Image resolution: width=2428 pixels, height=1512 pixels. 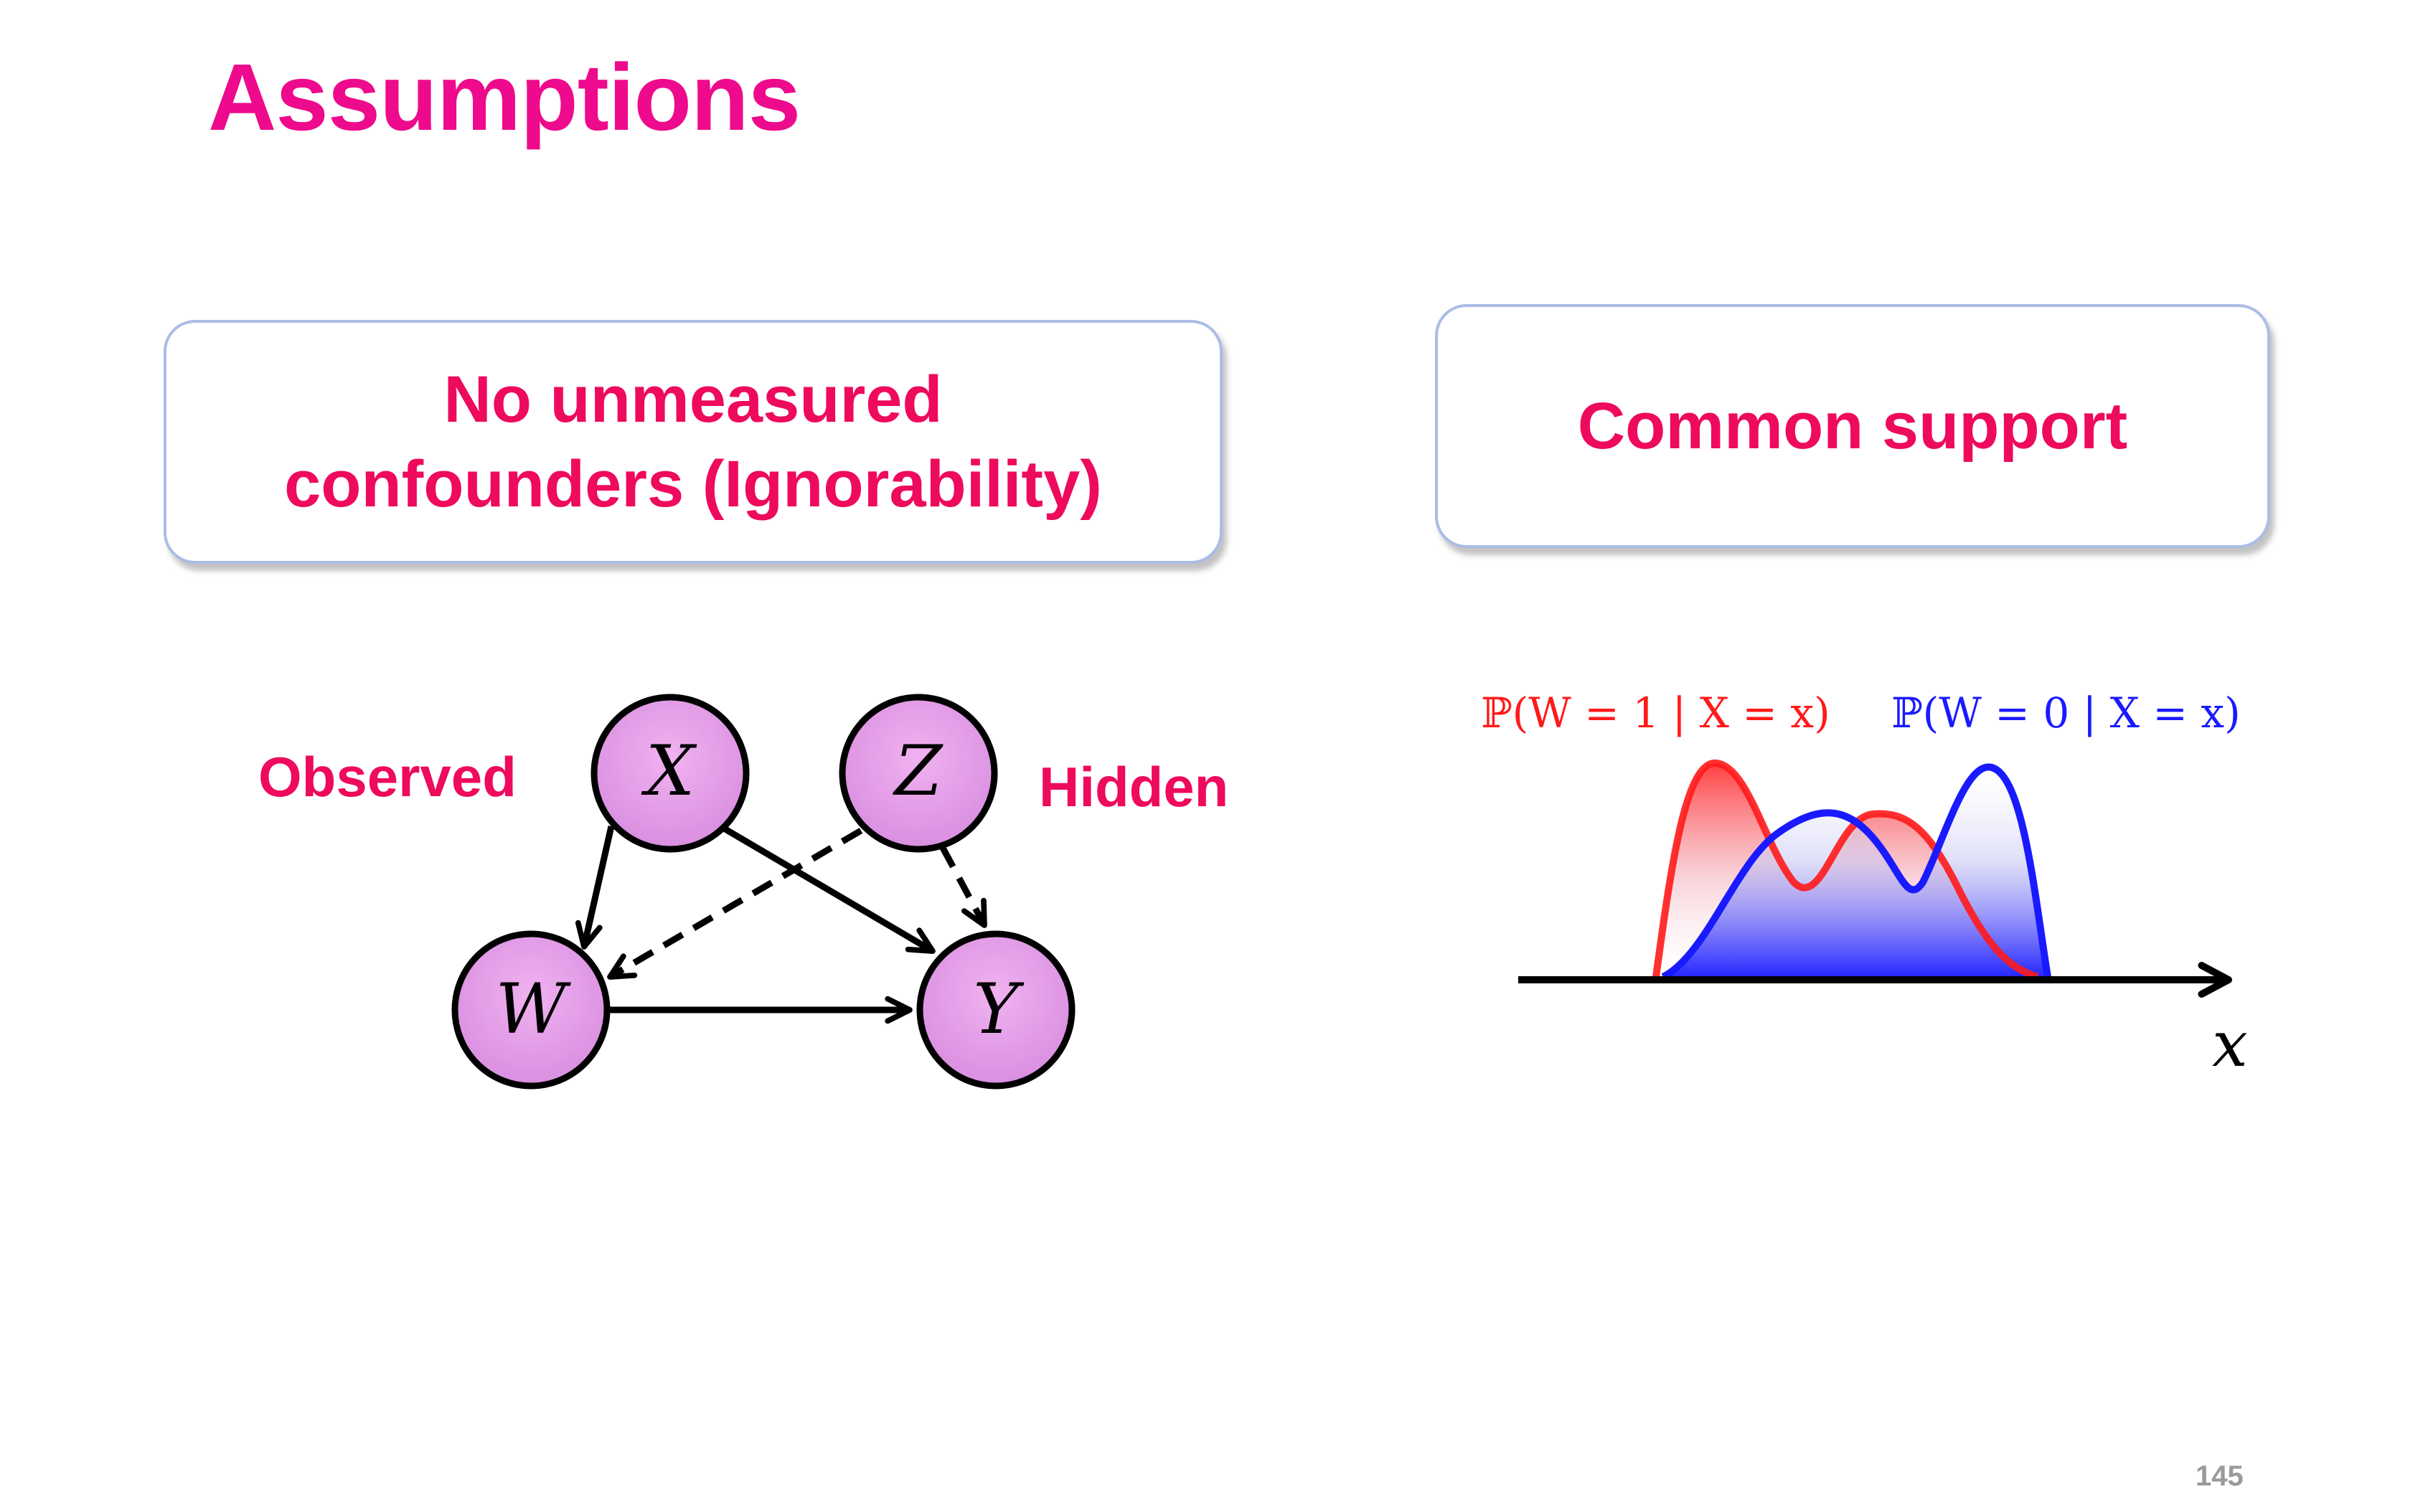 What do you see at coordinates (2220, 1476) in the screenshot?
I see `page-number: 145` at bounding box center [2220, 1476].